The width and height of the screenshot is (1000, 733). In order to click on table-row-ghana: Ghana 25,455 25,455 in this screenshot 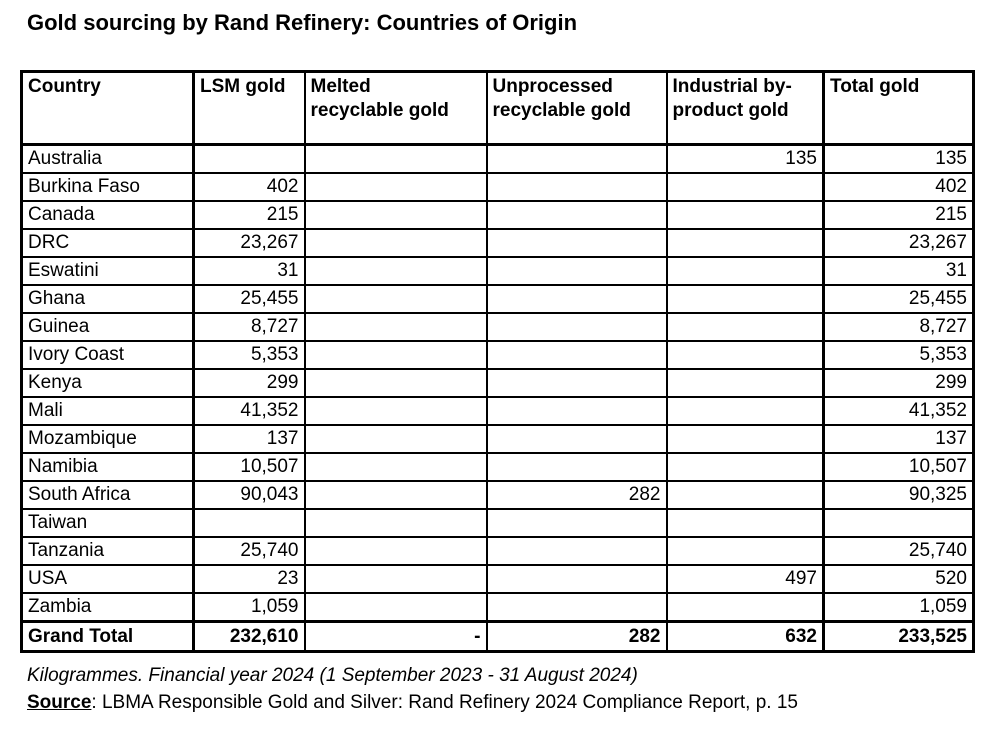, I will do `click(497, 299)`.